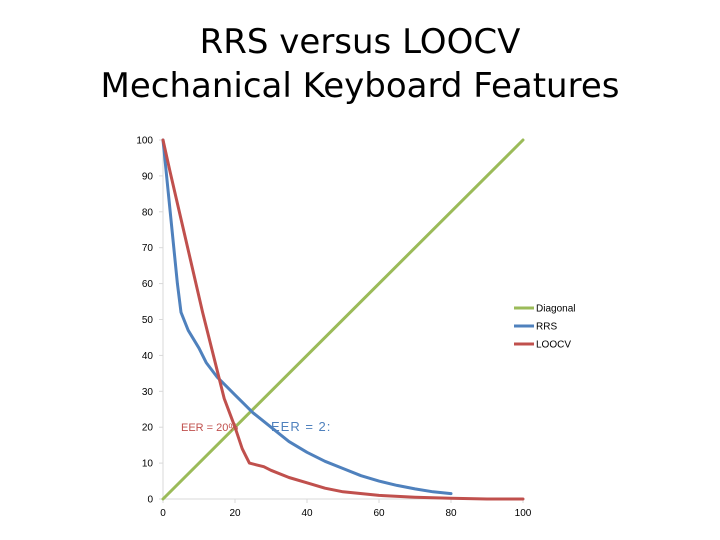  I want to click on y-tick-label: 90, so click(148, 176).